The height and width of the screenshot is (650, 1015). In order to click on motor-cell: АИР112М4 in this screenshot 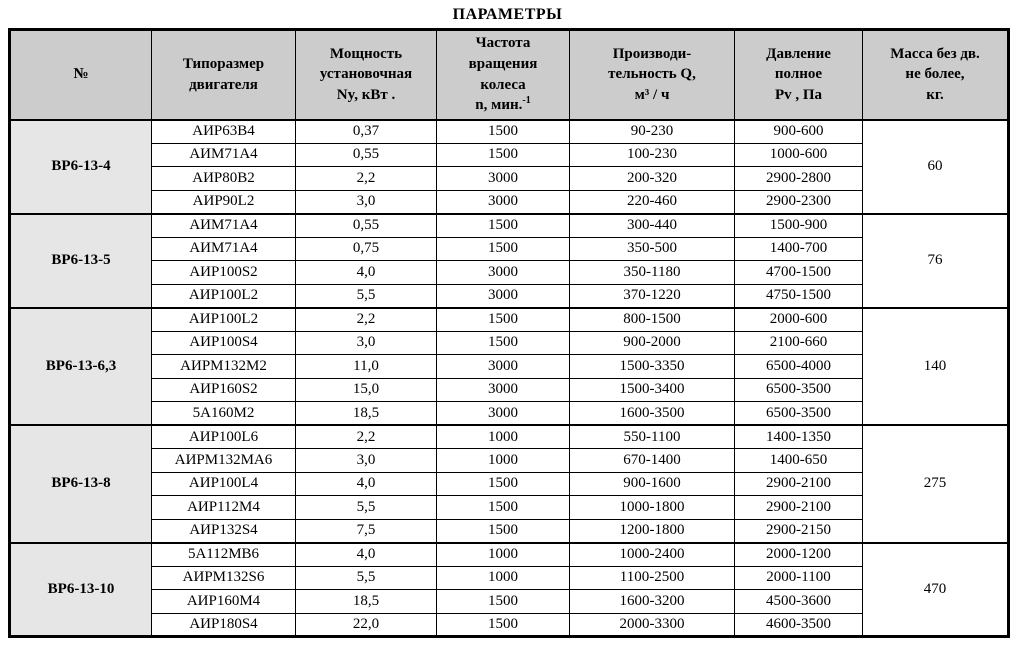, I will do `click(223, 507)`.